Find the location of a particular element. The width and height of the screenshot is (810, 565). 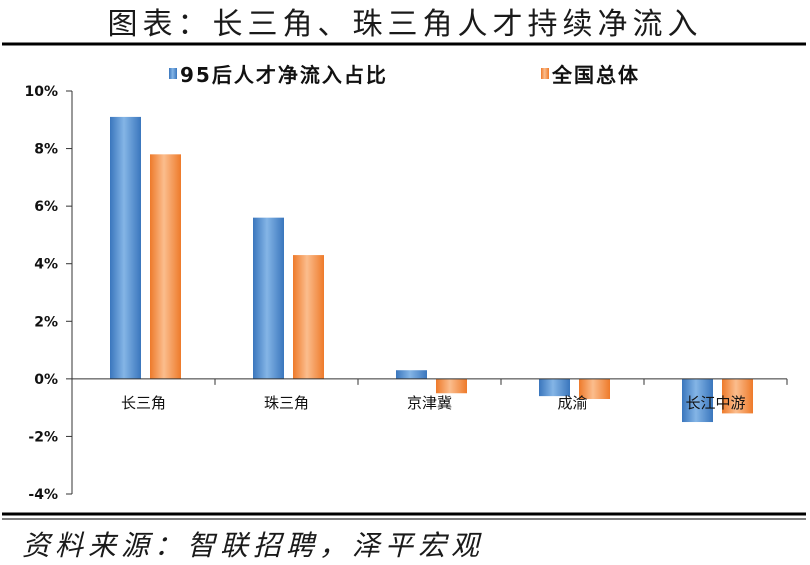

x-axis: 长三角 珠三角 京津冀 成渝 长江中游 is located at coordinates (429, 395).